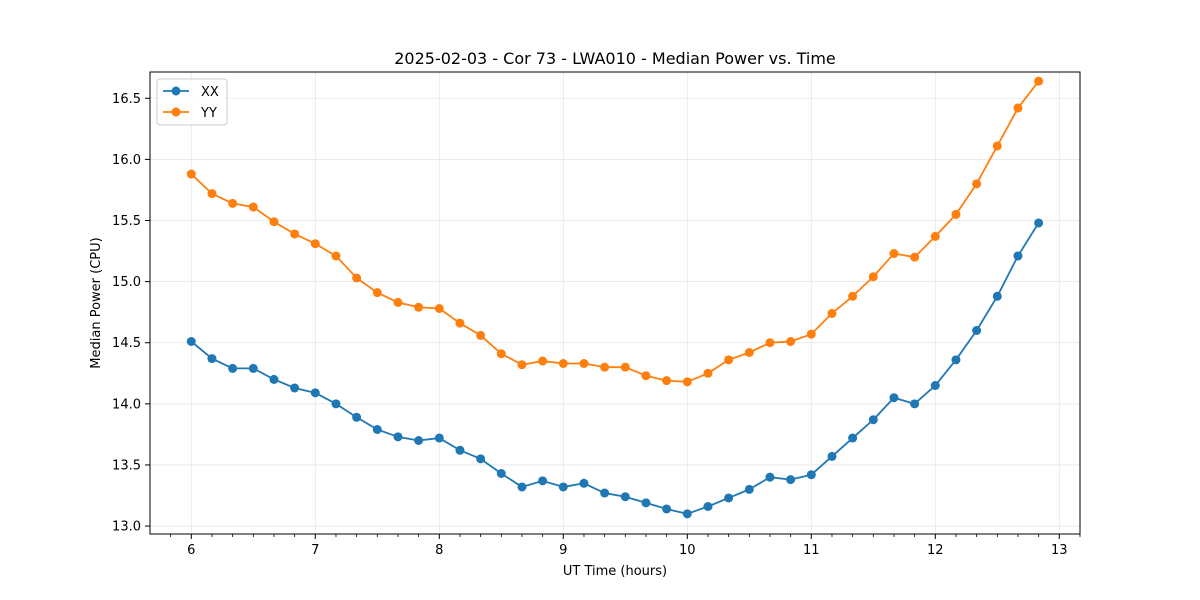  I want to click on y-tick-label: 14.0, so click(126, 404).